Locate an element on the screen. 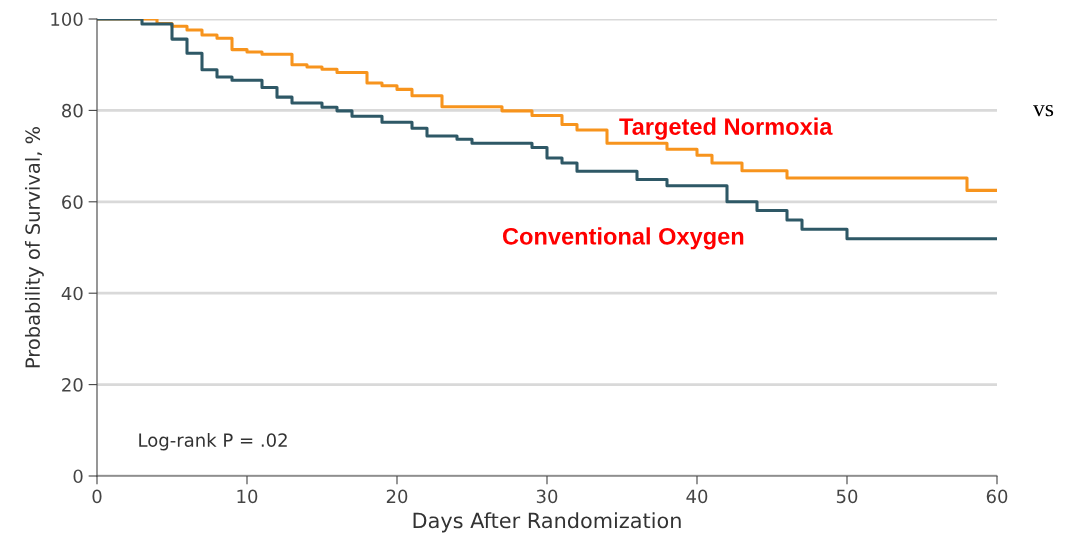 The width and height of the screenshot is (1068, 546). y-tick-label: 80 is located at coordinates (72, 110).